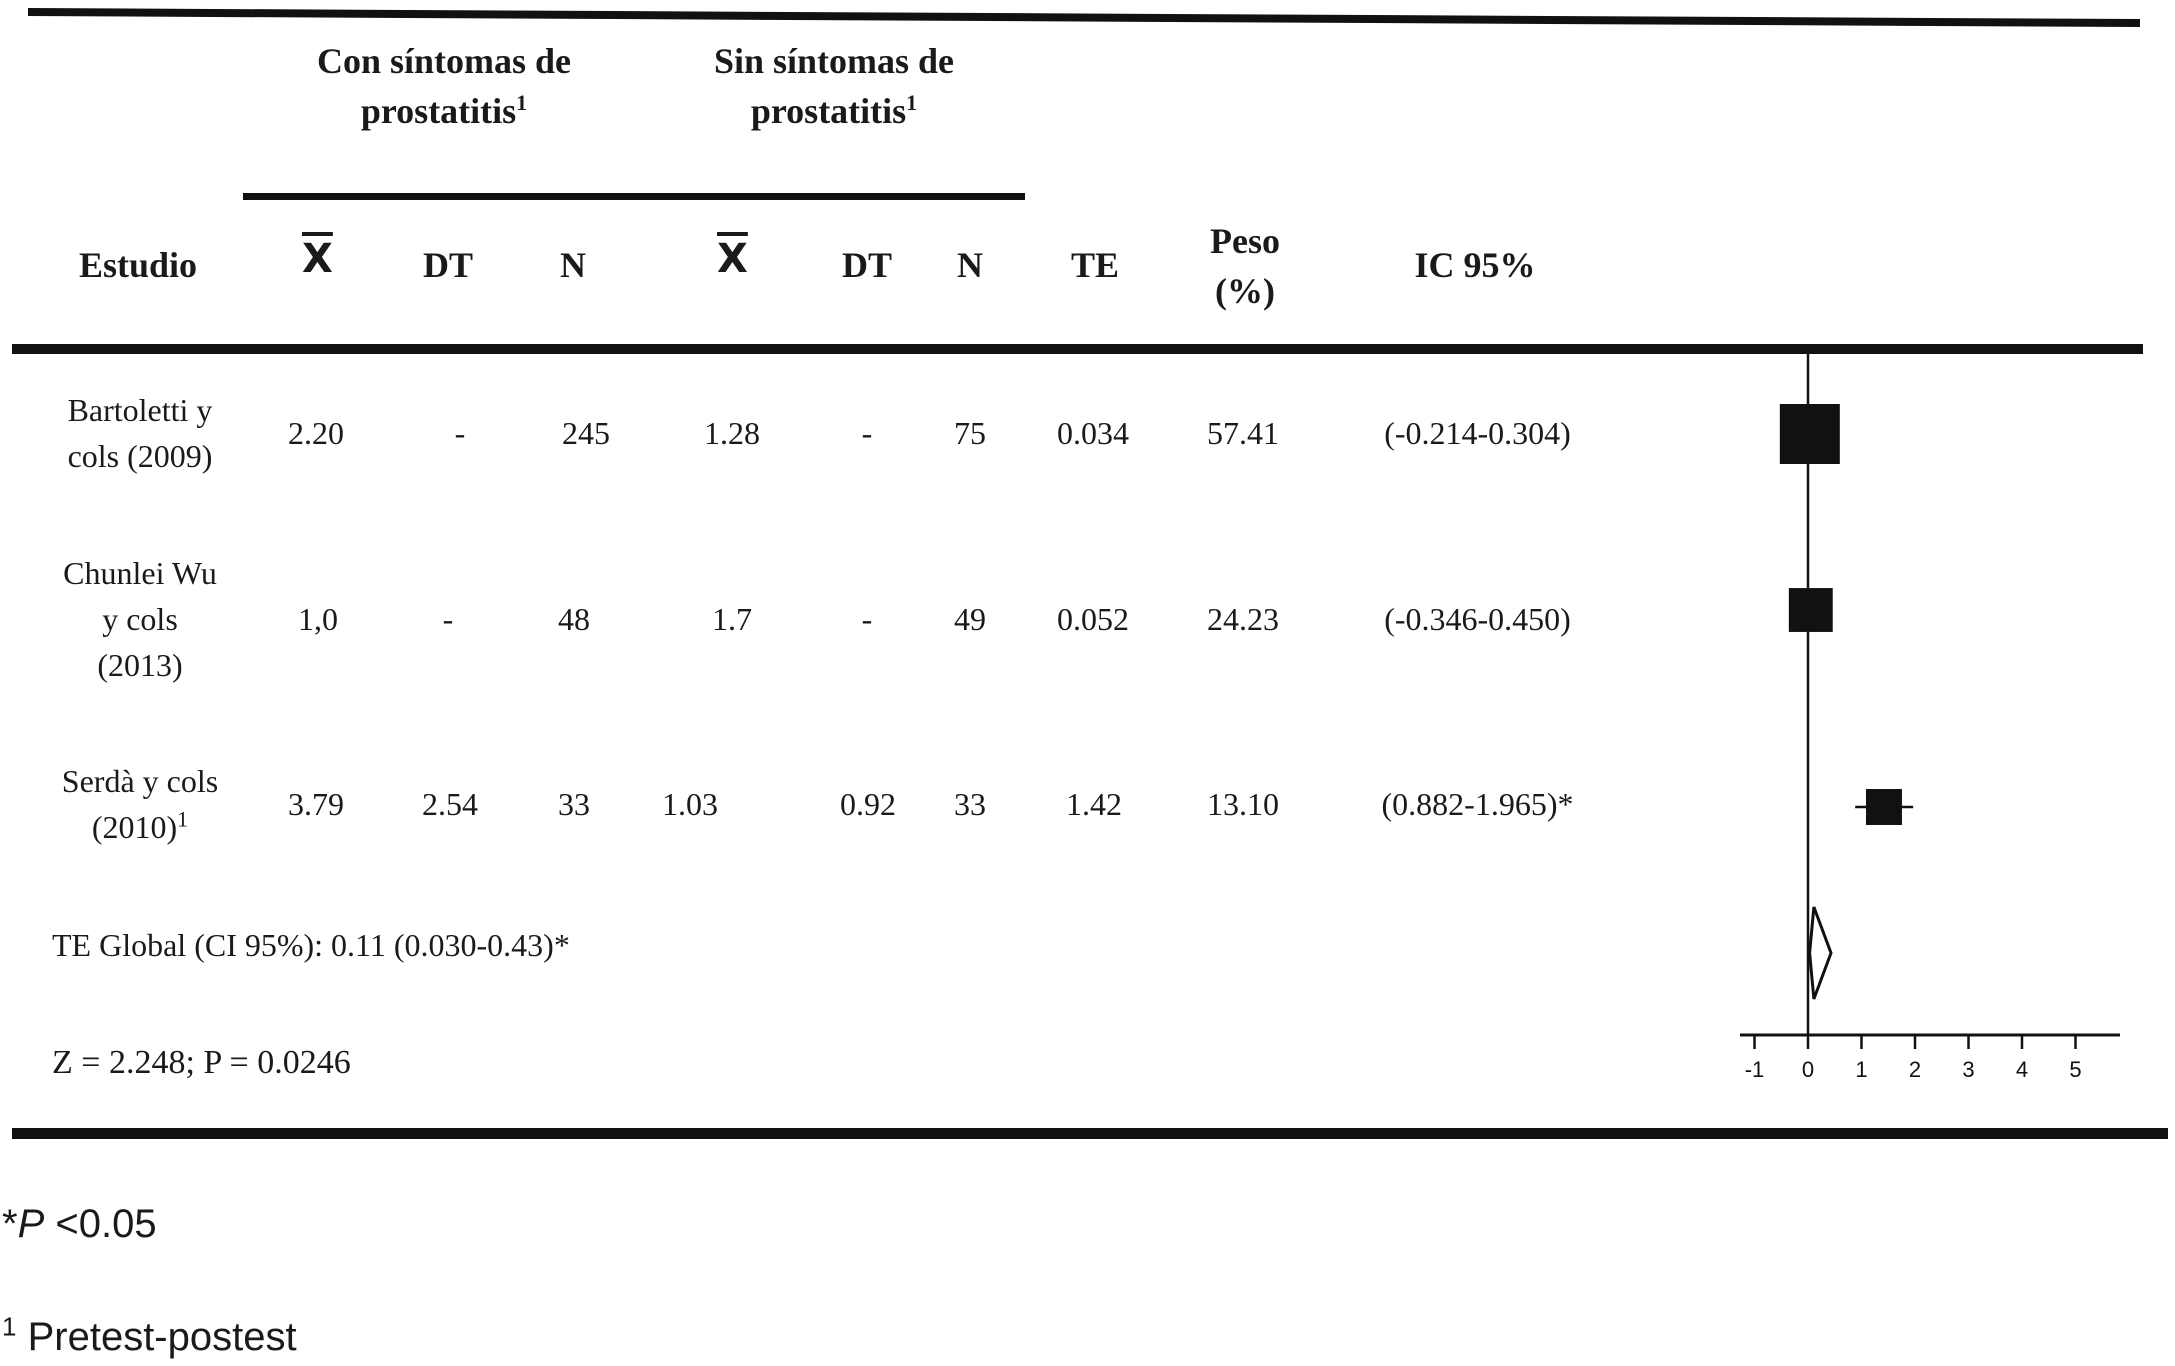  I want to click on row2-n2: 49, so click(970, 619).